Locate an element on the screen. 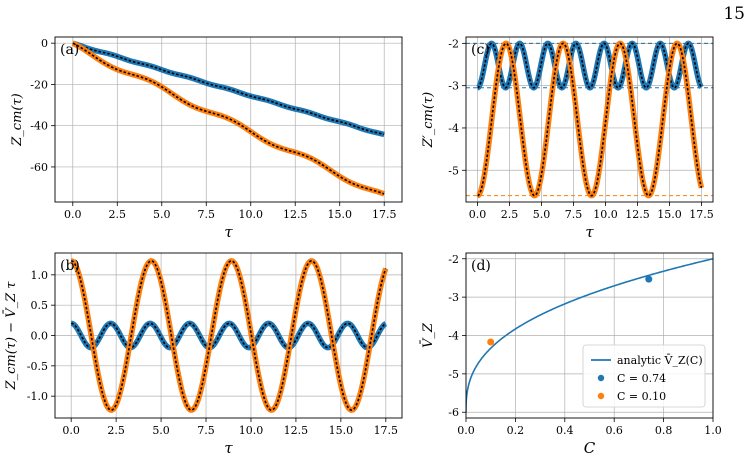  y-axis-label: Z_cm(τ) − V̄_Z τ is located at coordinates (11, 336).